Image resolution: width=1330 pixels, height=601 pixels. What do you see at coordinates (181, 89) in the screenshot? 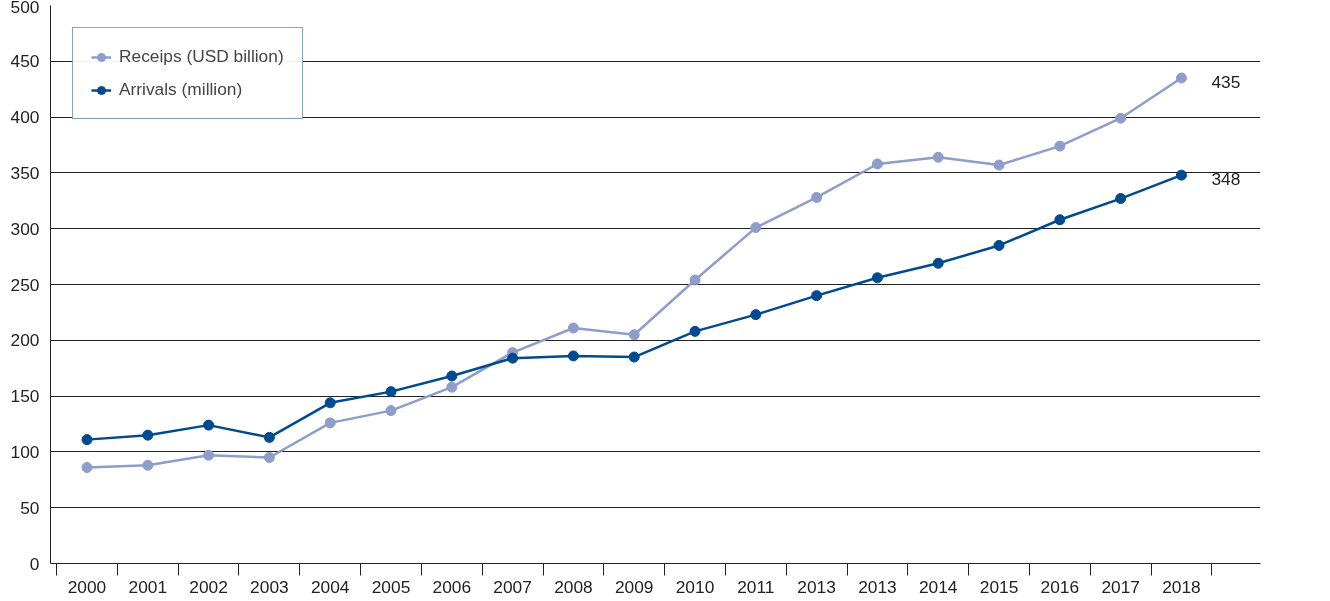
I see `legend-label: Arrivals (million)` at bounding box center [181, 89].